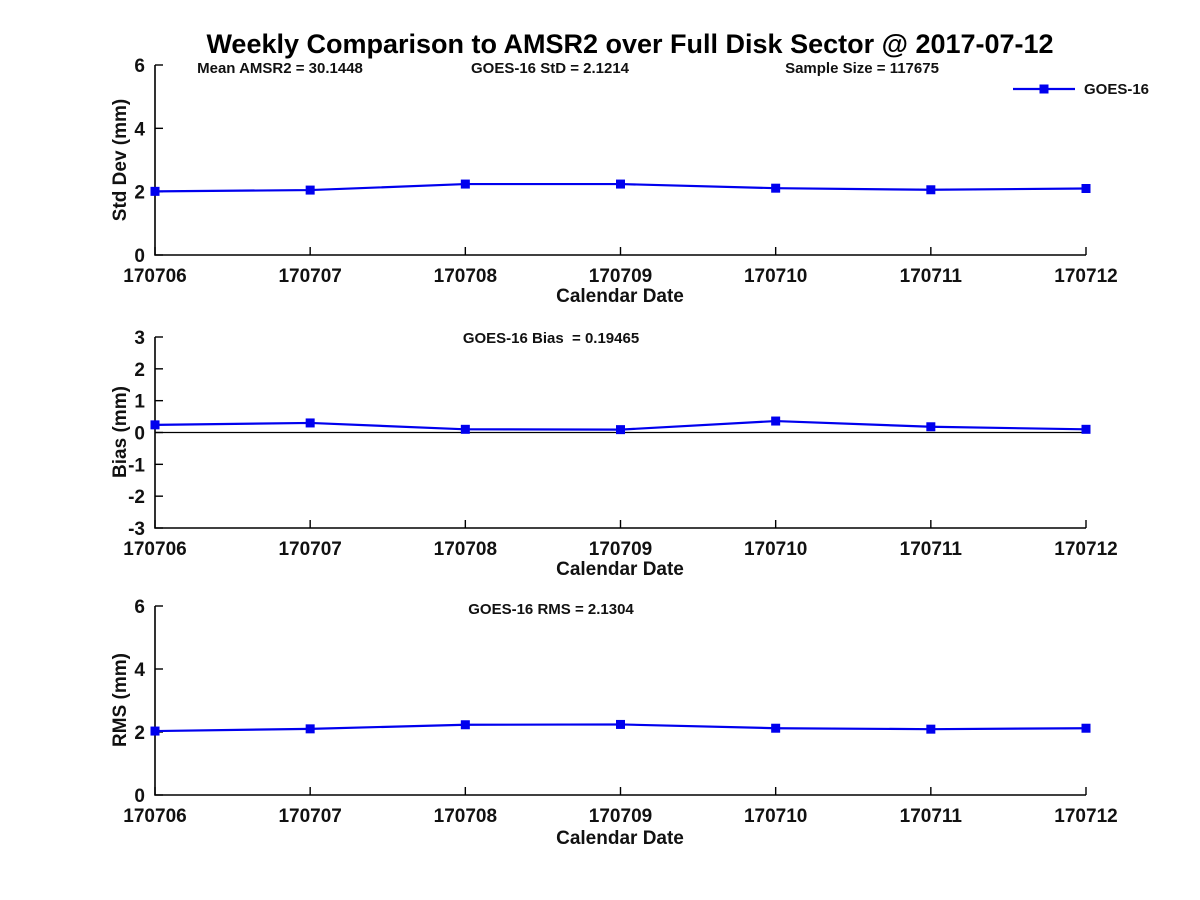 The image size is (1200, 900). I want to click on annotation-mean-amsr2: Mean AMSR2 = 30.1448, so click(280, 68).